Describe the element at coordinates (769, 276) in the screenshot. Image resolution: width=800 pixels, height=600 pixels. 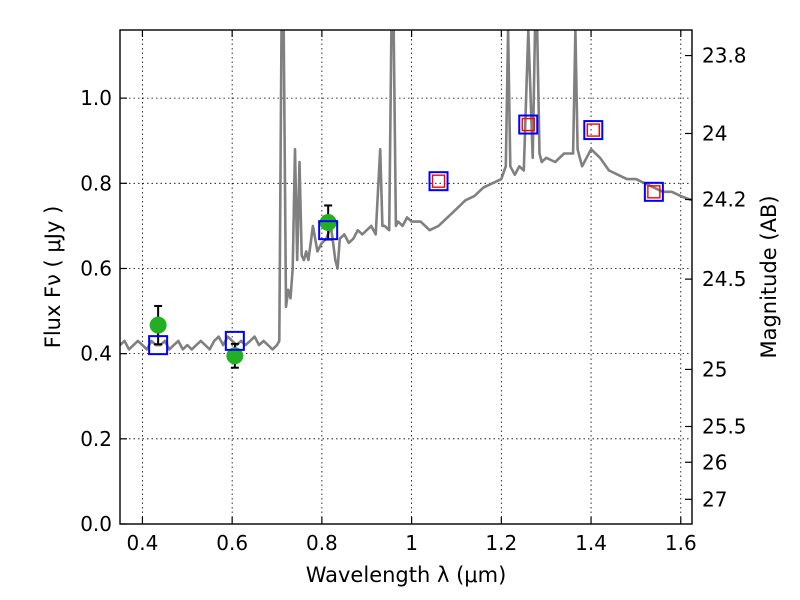
I see `right-axis-label: Magnitude (AB)` at that location.